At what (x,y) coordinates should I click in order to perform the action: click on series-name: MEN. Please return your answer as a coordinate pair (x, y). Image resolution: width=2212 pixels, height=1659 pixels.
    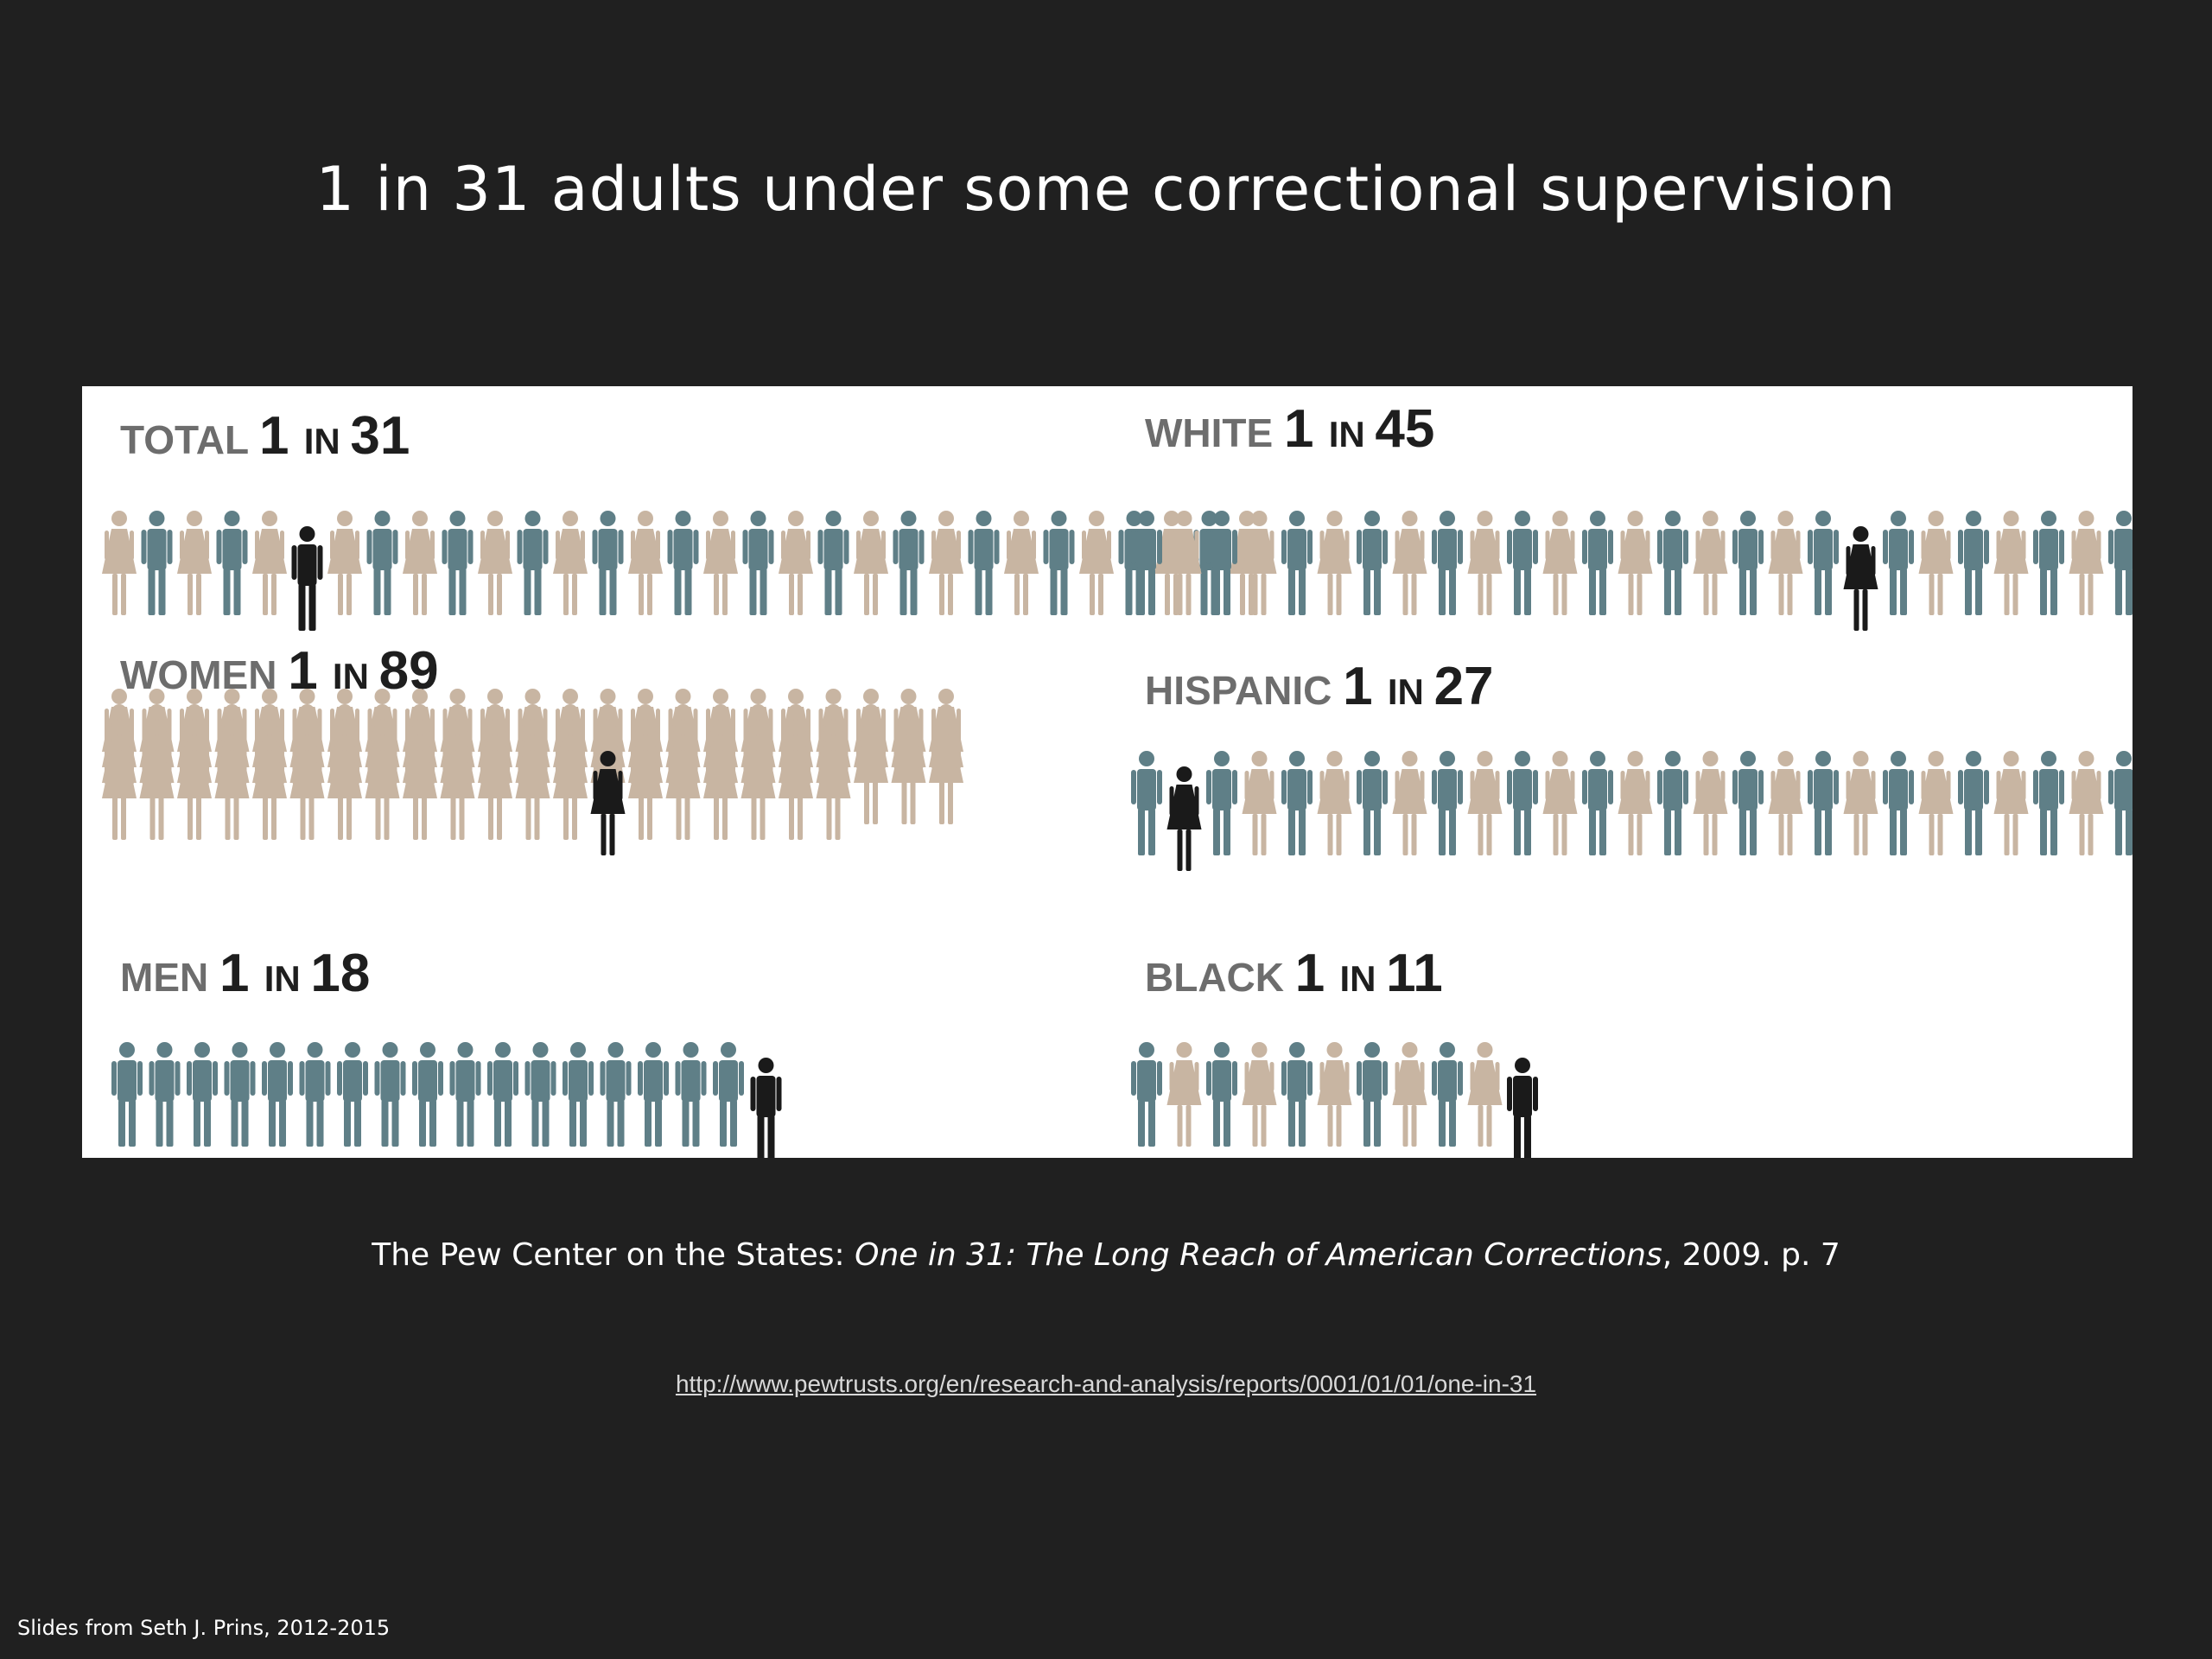
    Looking at the image, I should click on (169, 977).